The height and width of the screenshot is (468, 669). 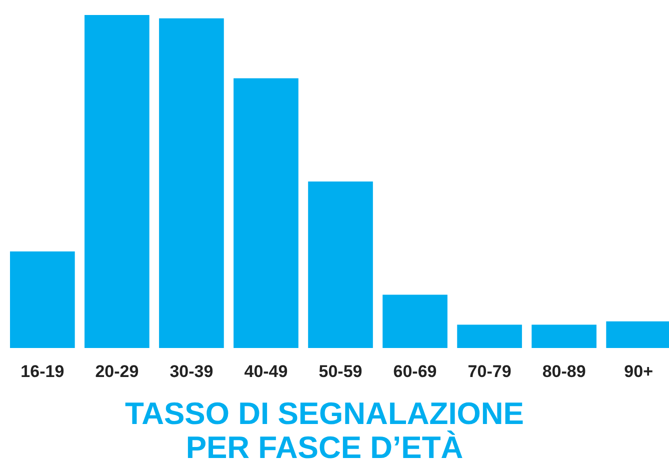 What do you see at coordinates (415, 371) in the screenshot?
I see `x-tick-label: 60-69` at bounding box center [415, 371].